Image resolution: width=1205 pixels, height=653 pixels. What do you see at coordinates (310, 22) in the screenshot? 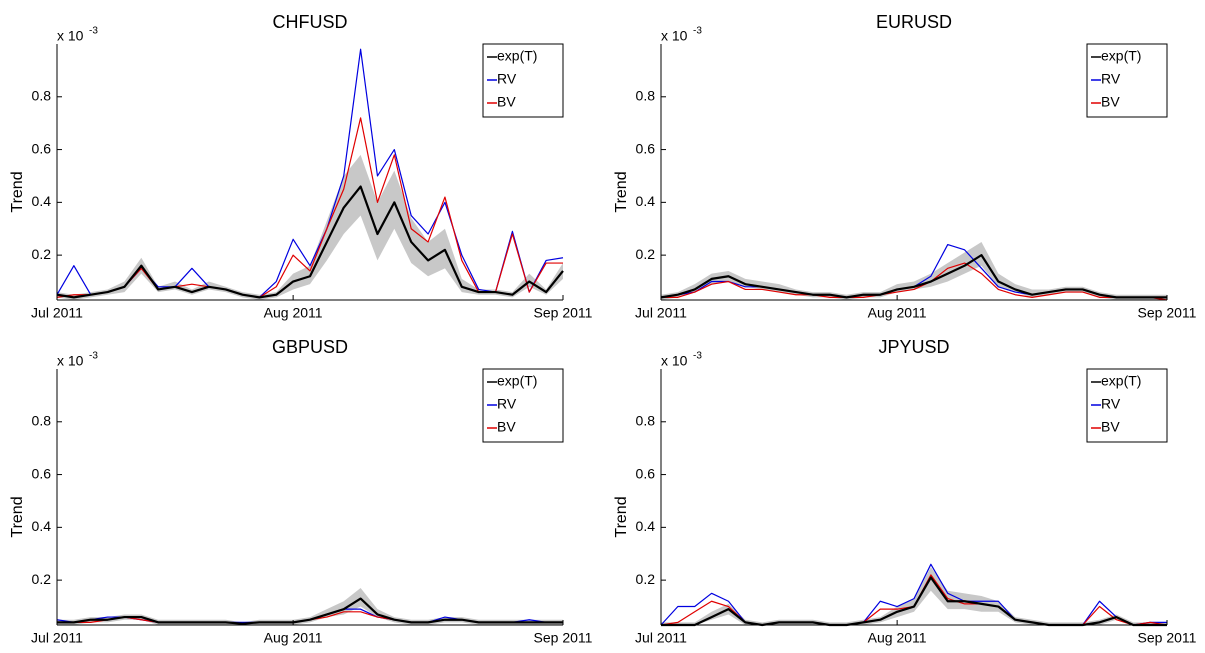
I see `chart-title: CHFUSD` at bounding box center [310, 22].